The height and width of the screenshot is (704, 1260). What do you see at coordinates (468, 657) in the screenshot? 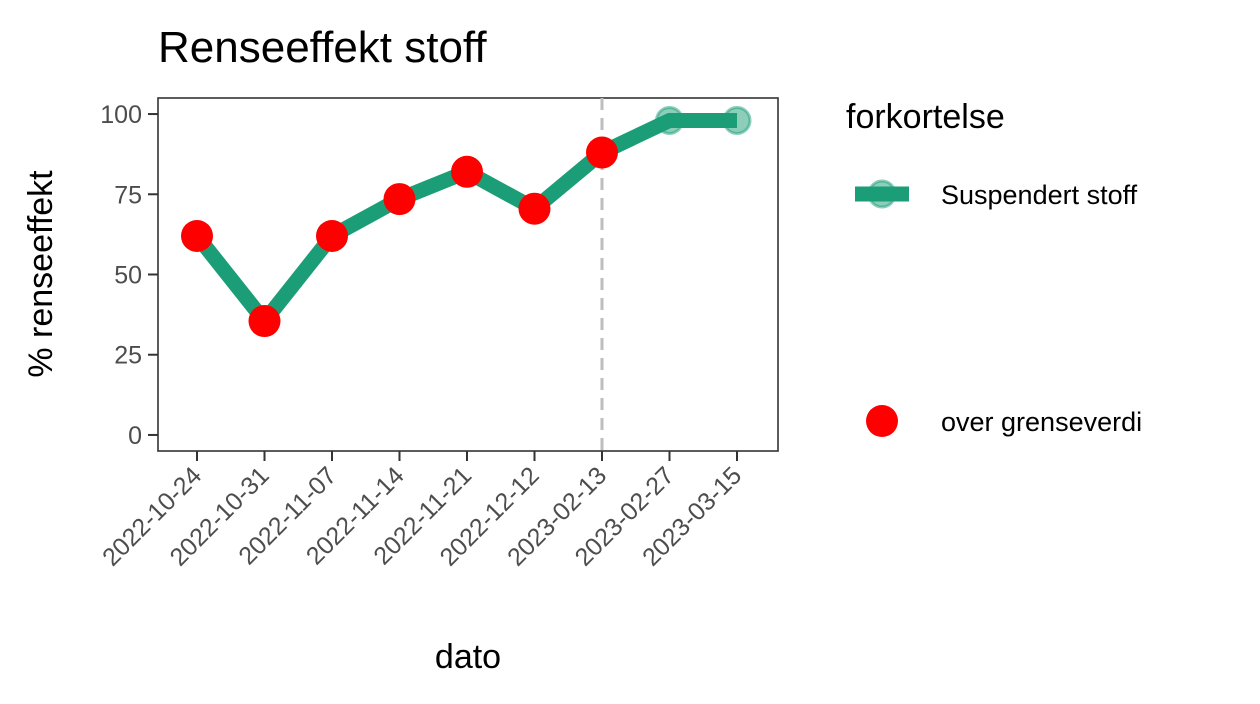
I see `x-axis-title: dato` at bounding box center [468, 657].